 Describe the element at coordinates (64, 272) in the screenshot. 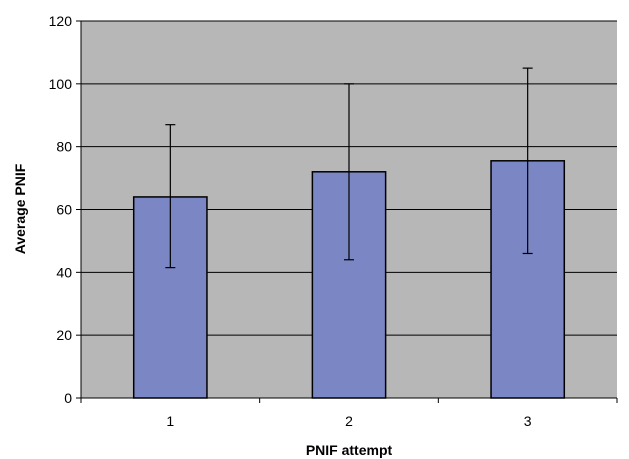

I see `y-tick-label-40: 40` at that location.